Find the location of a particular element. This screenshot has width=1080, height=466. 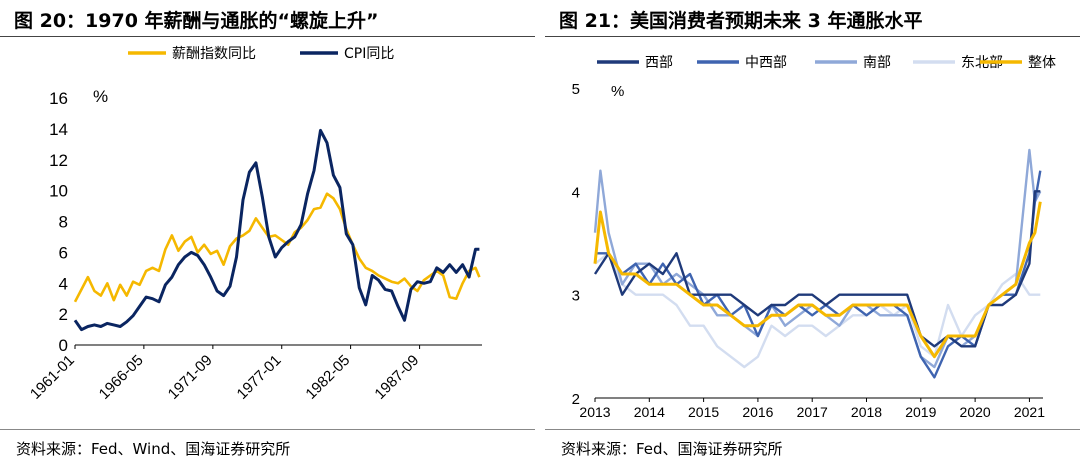

legend-item-2: 南部 is located at coordinates (877, 63).